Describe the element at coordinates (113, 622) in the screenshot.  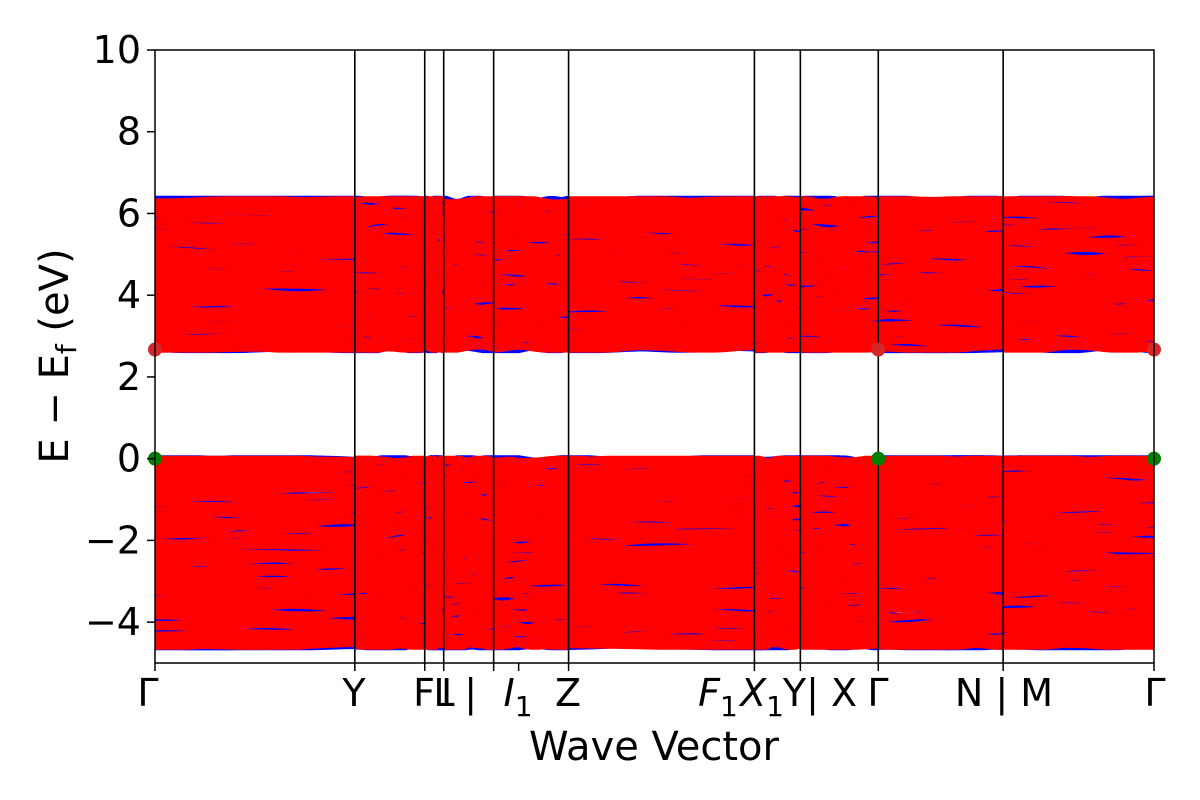
I see `y-tick-label: −4` at that location.